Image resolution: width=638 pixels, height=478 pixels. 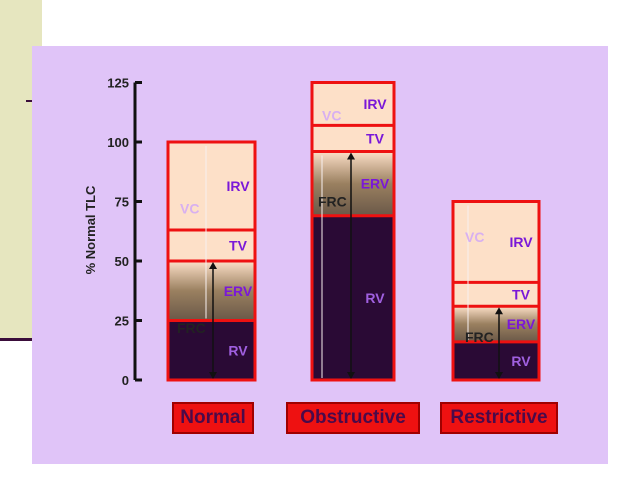 I want to click on frc-arrowhead-up-obstructive, so click(x=351, y=156).